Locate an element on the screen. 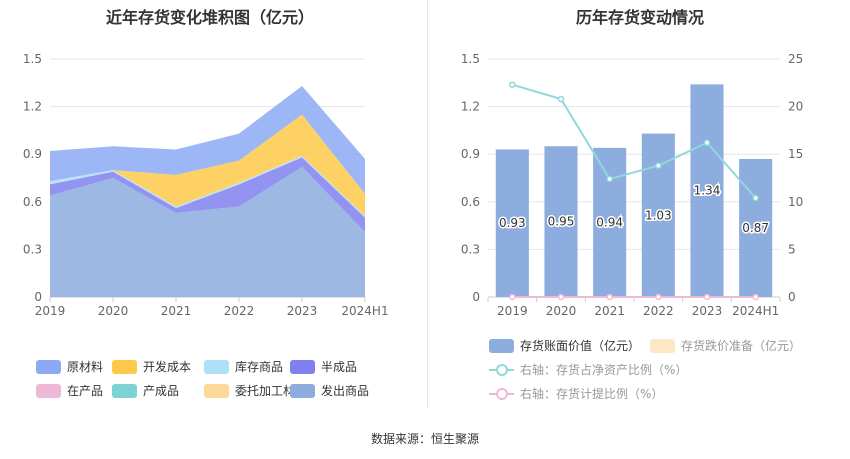  legend-label: 半成品 is located at coordinates (339, 367).